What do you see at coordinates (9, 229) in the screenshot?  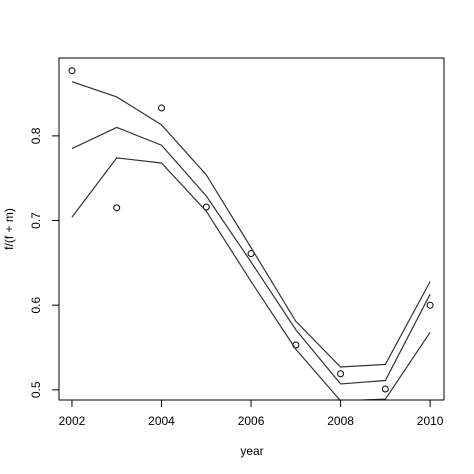 I see `y-axis-label: f/(f + m)` at bounding box center [9, 229].